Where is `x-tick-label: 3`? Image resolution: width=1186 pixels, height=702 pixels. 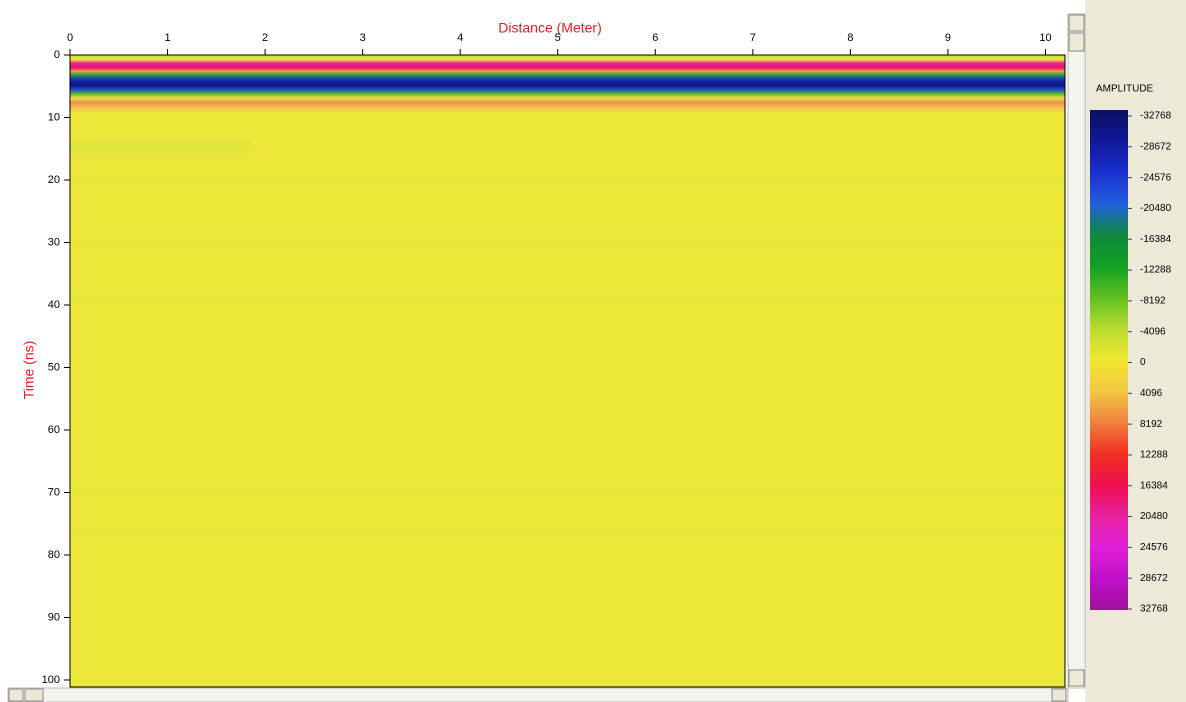 x-tick-label: 3 is located at coordinates (363, 38).